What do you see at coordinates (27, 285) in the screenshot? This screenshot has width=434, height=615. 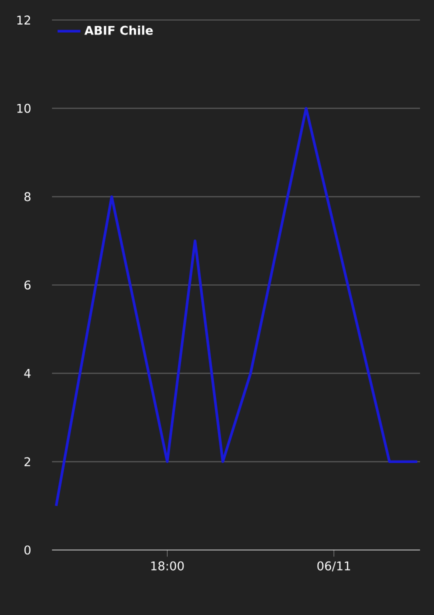 I see `y-tick-label: 6` at bounding box center [27, 285].